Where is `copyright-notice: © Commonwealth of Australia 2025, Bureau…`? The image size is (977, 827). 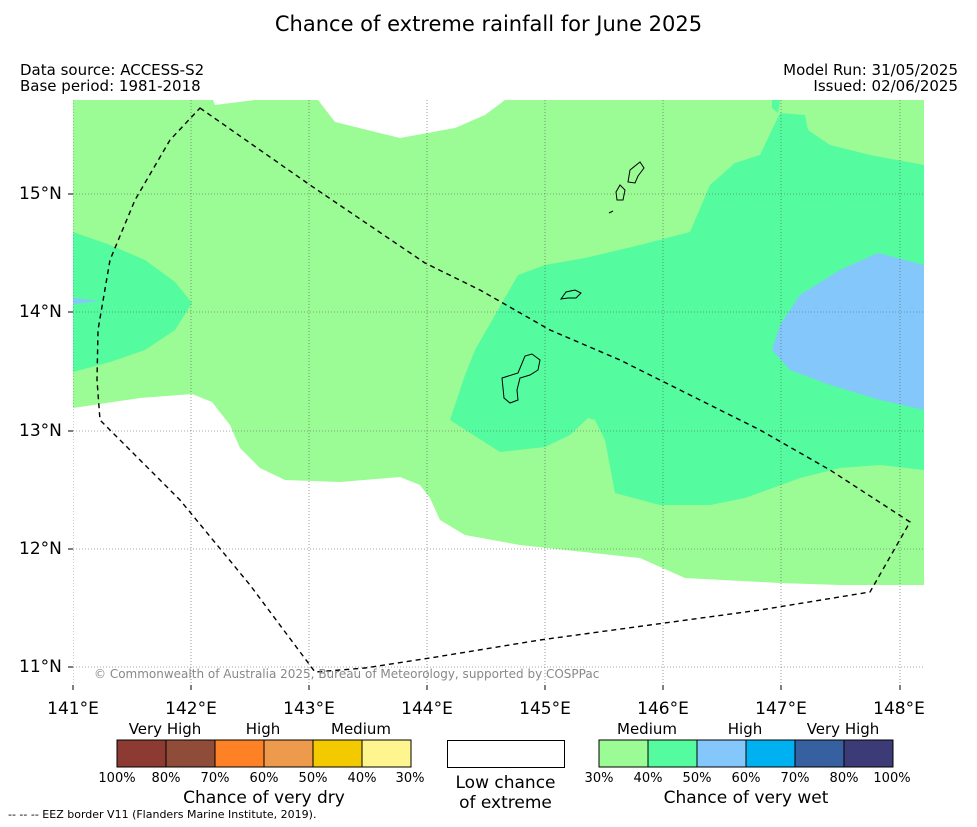 copyright-notice: © Commonwealth of Australia 2025, Bureau… is located at coordinates (347, 674).